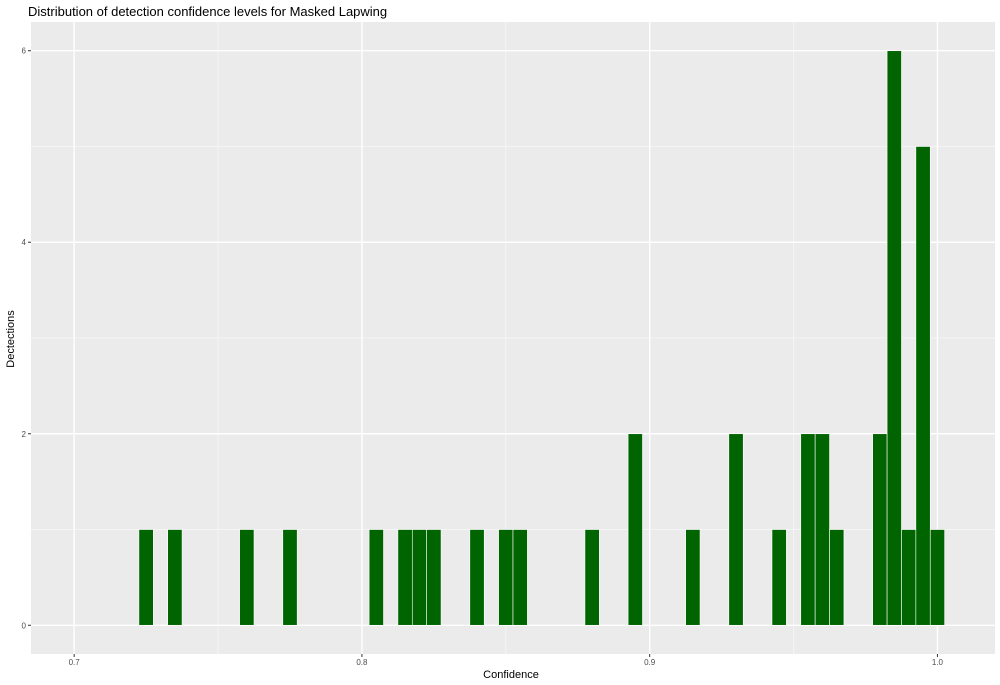 This screenshot has width=1000, height=685. I want to click on x-axis: 0.7 0.8 0.9 1.0, so click(506, 660).